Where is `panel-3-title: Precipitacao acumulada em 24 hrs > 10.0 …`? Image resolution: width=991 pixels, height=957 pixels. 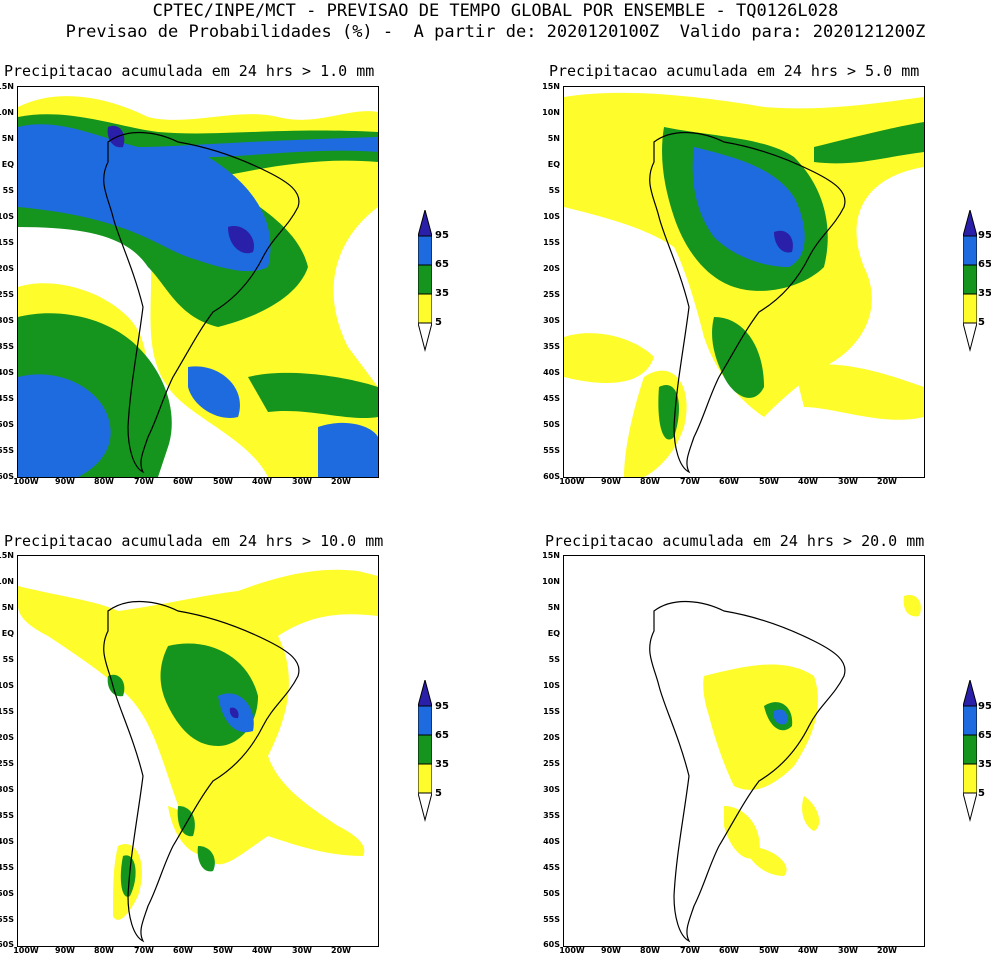
panel-3-title: Precipitacao acumulada em 24 hrs > 10.0 … is located at coordinates (194, 541).